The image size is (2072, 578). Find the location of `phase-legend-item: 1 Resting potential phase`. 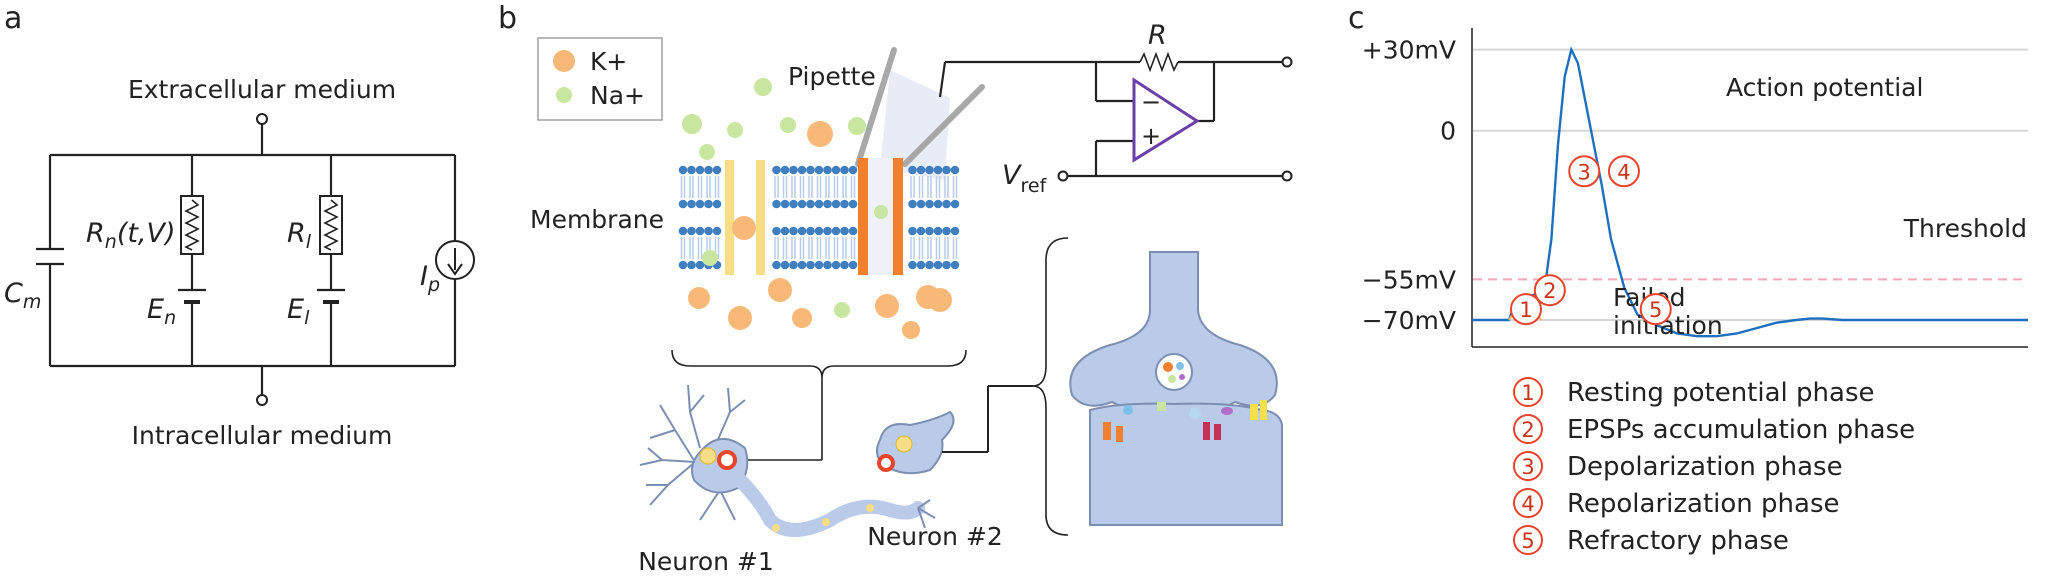

phase-legend-item: 1 Resting potential phase is located at coordinates (1693, 392).